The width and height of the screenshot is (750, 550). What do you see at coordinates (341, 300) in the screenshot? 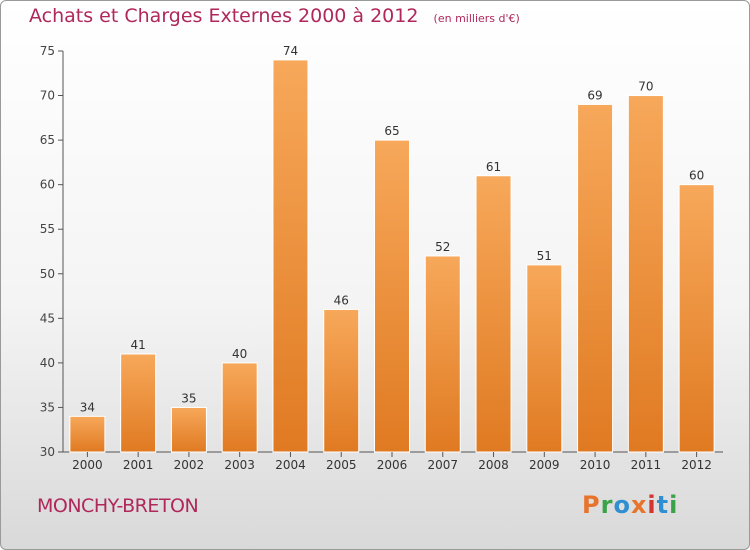
I see `bar-value-label: 46` at bounding box center [341, 300].